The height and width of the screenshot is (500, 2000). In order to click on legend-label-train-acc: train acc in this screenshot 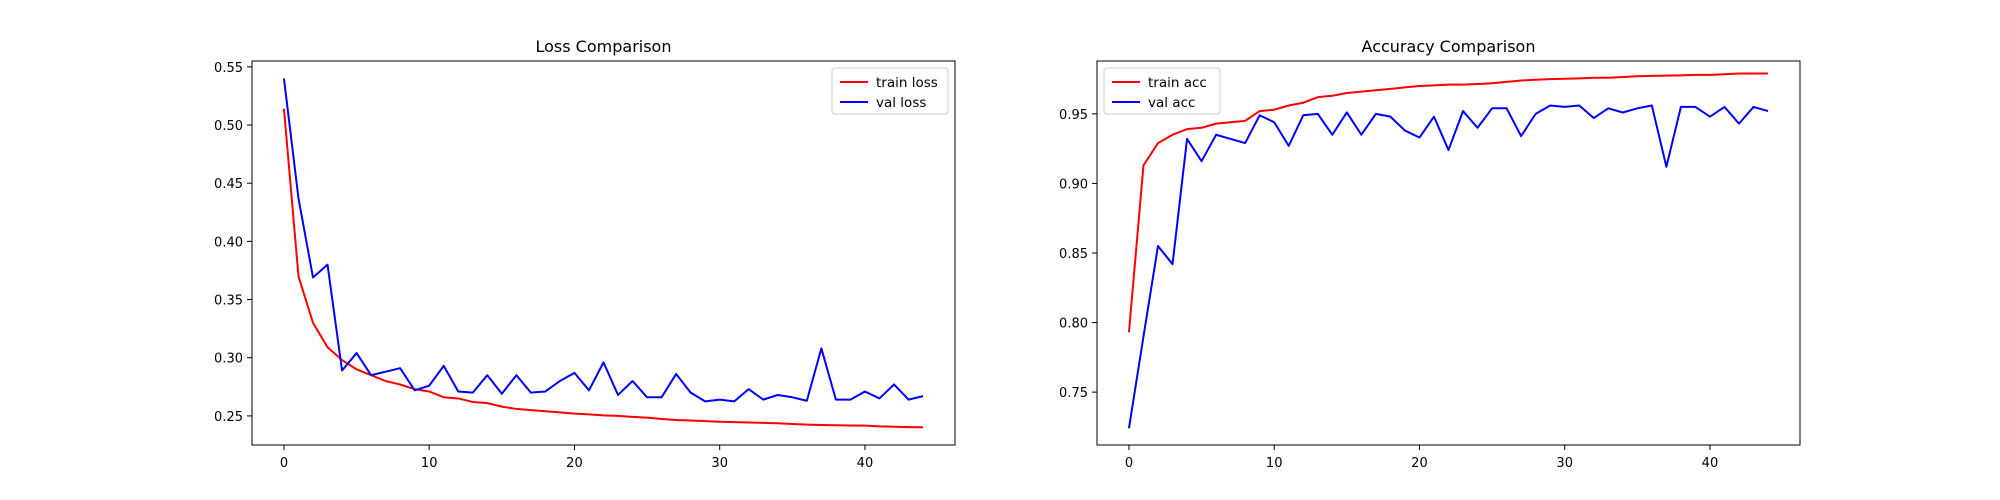, I will do `click(1177, 83)`.